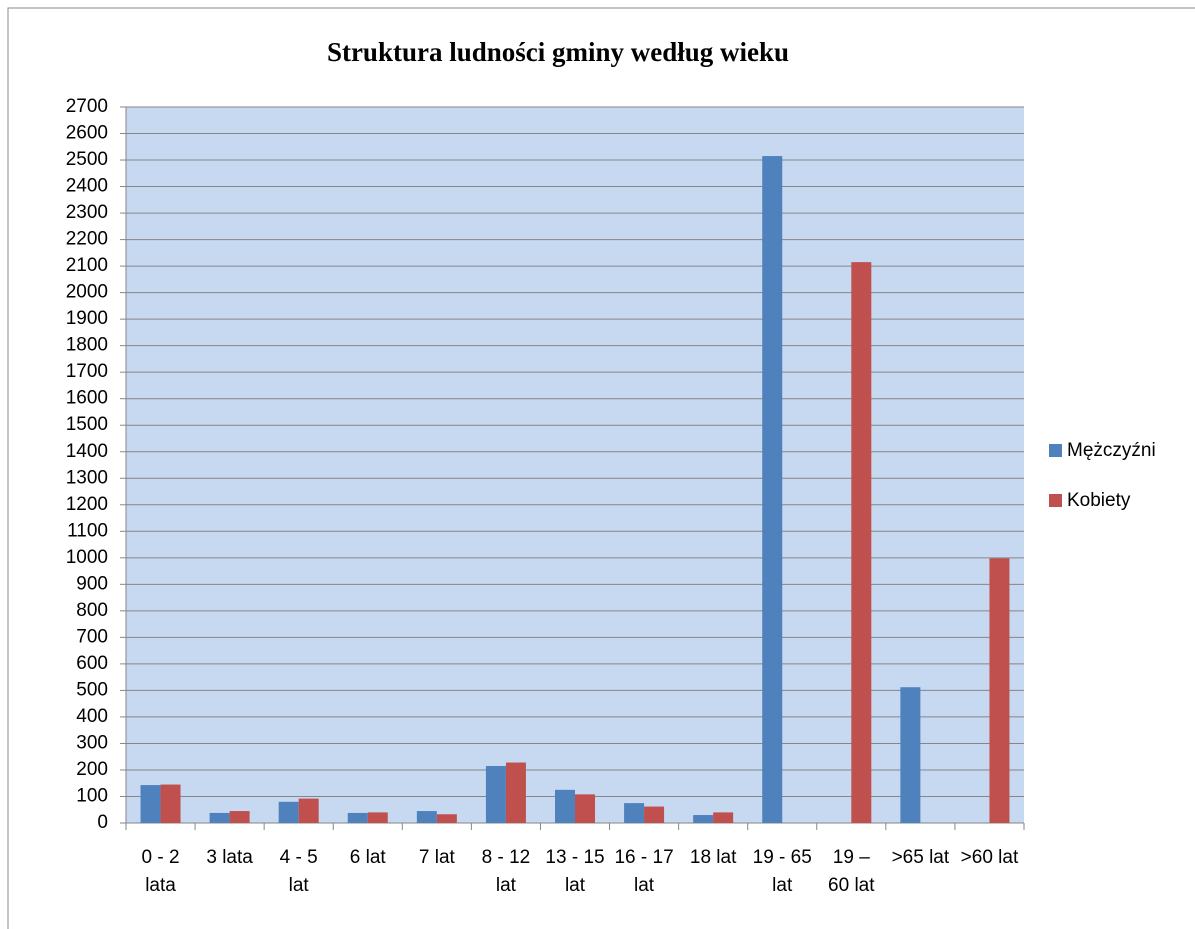  What do you see at coordinates (644, 871) in the screenshot?
I see `x-tick-label: 16 - 17 lat` at bounding box center [644, 871].